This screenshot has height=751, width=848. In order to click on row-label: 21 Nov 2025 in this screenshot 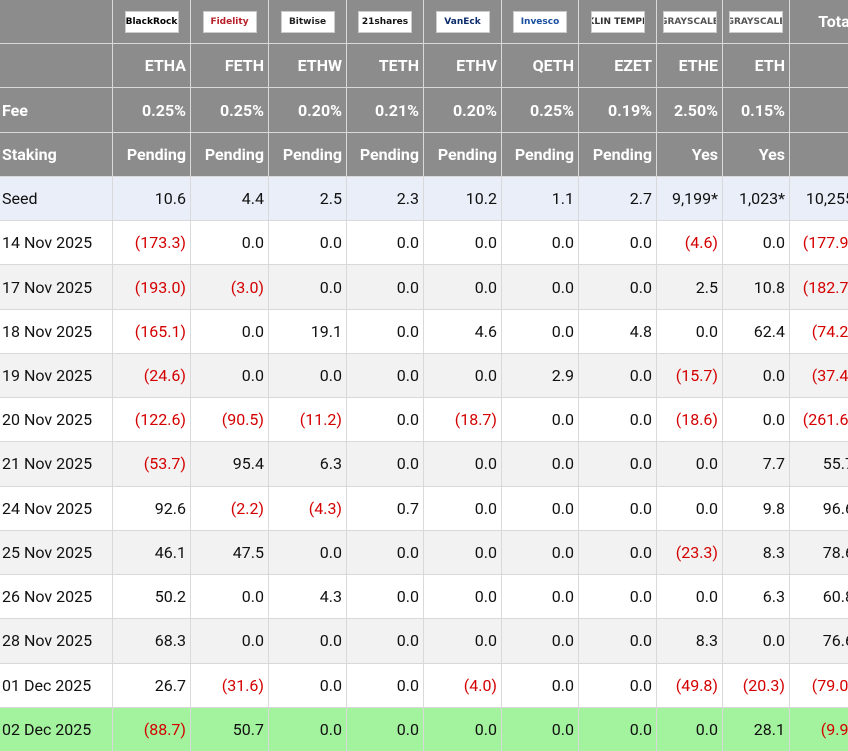, I will do `click(56, 464)`.